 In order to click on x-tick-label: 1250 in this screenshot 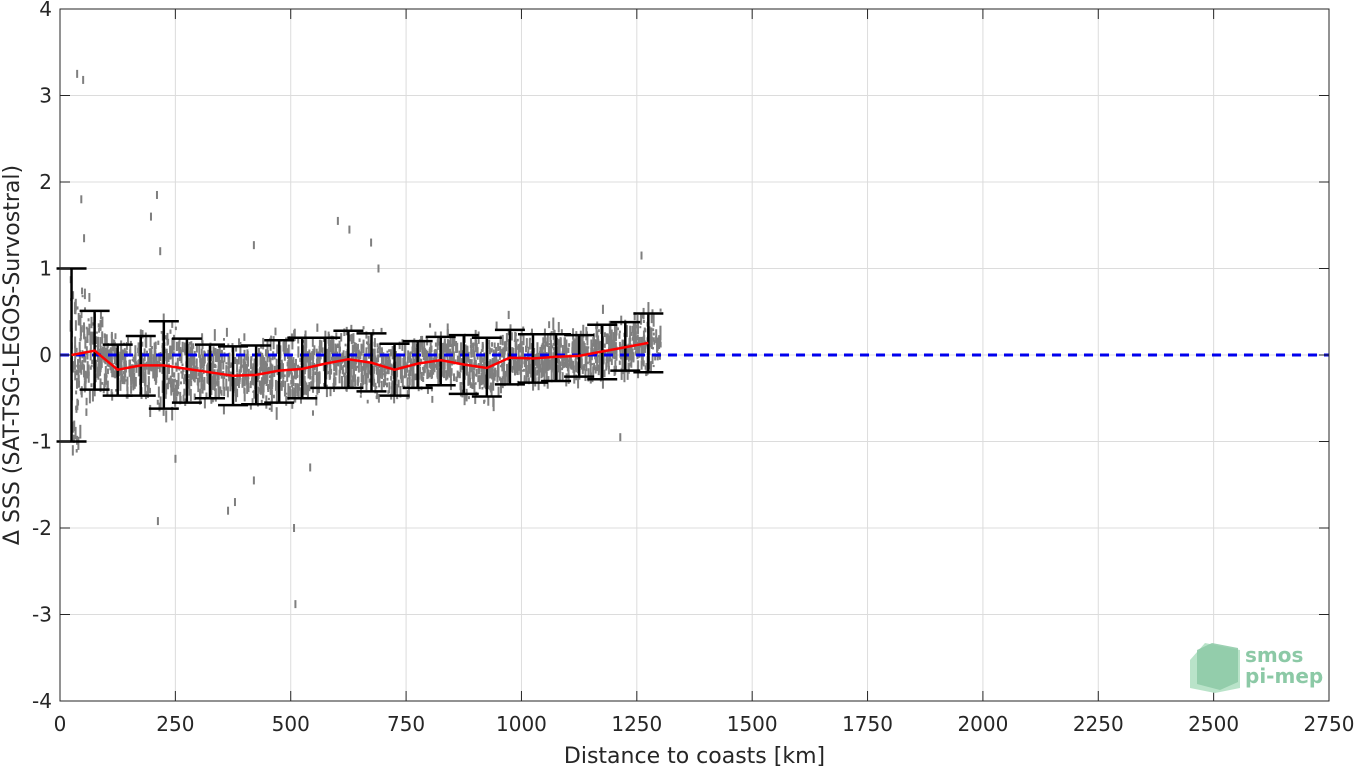, I will do `click(636, 724)`.